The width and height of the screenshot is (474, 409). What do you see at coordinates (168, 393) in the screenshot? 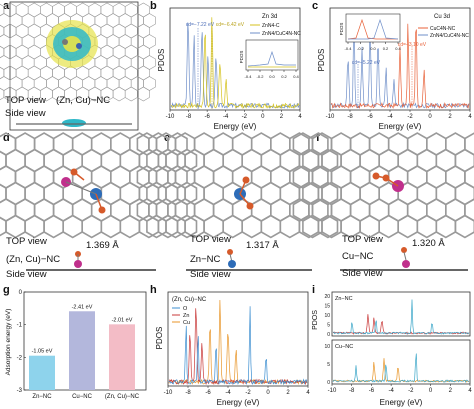
I see `chart-h-x-ticklabel-0: -10` at bounding box center [168, 393].